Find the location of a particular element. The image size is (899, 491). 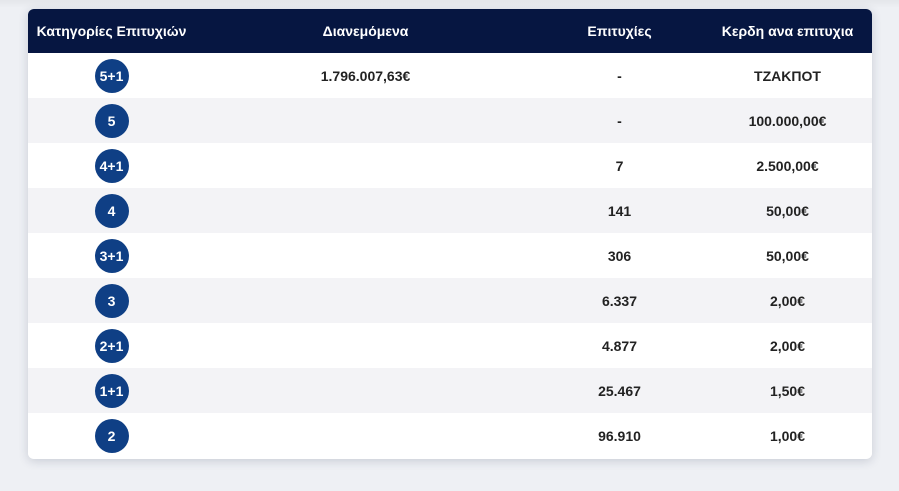

prize-cell: 100.000,00€ is located at coordinates (787, 120).